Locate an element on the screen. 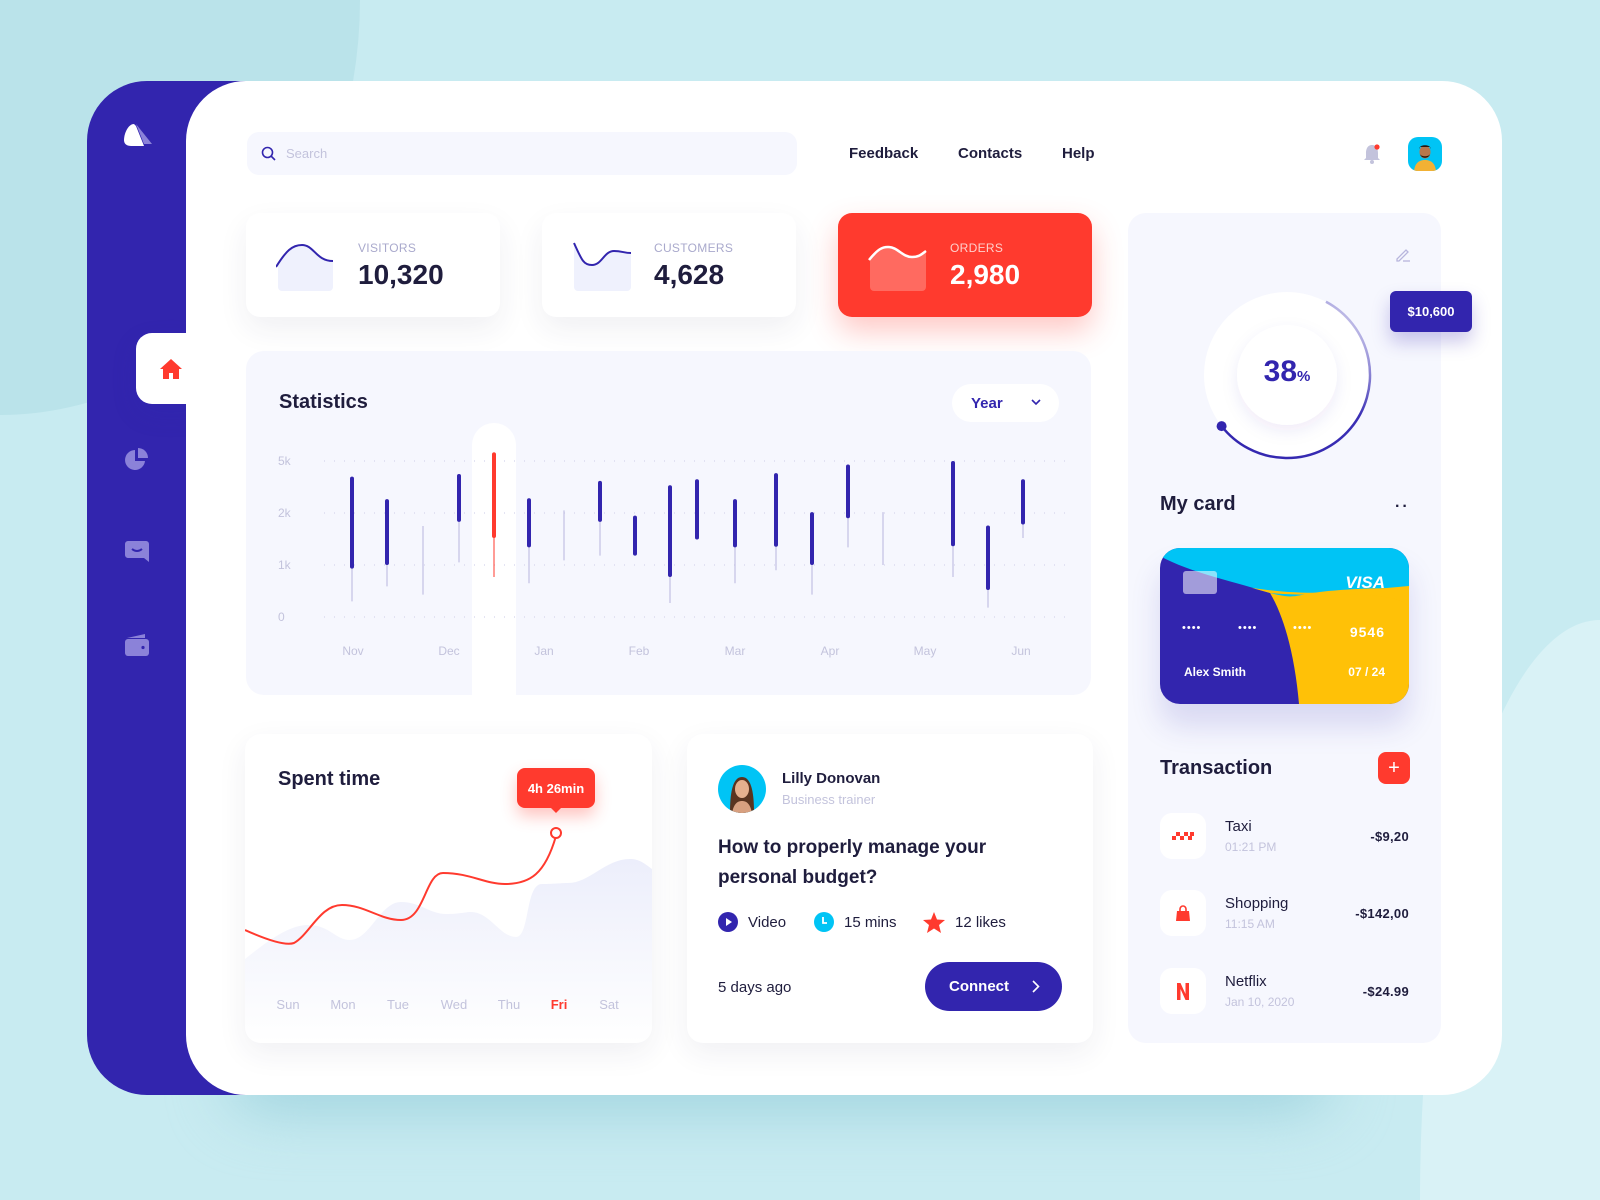 The width and height of the screenshot is (1600, 1200). meta-likes: 12 likes is located at coordinates (964, 922).